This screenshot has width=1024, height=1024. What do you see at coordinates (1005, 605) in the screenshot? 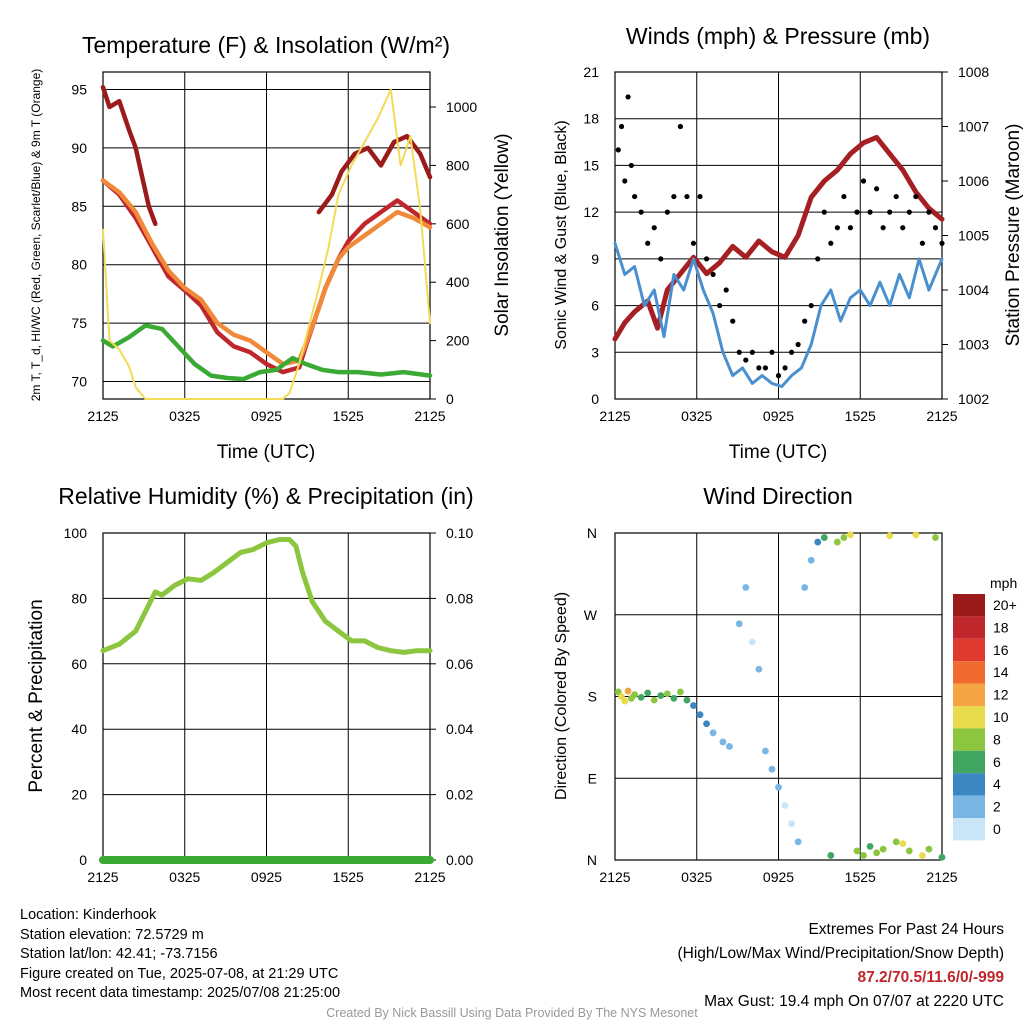
I see `legend-label: 20+` at bounding box center [1005, 605].